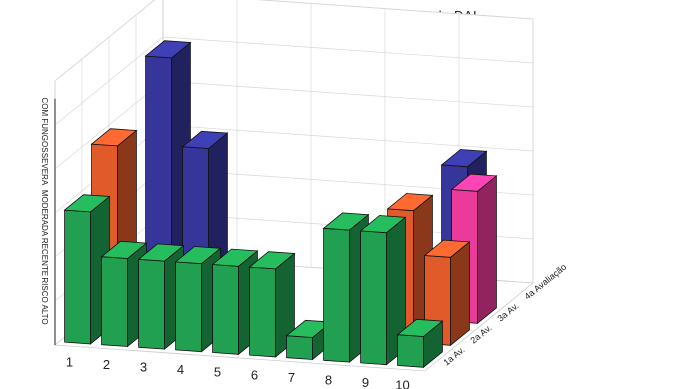  What do you see at coordinates (106, 364) in the screenshot?
I see `x-tick-label: 2` at bounding box center [106, 364].